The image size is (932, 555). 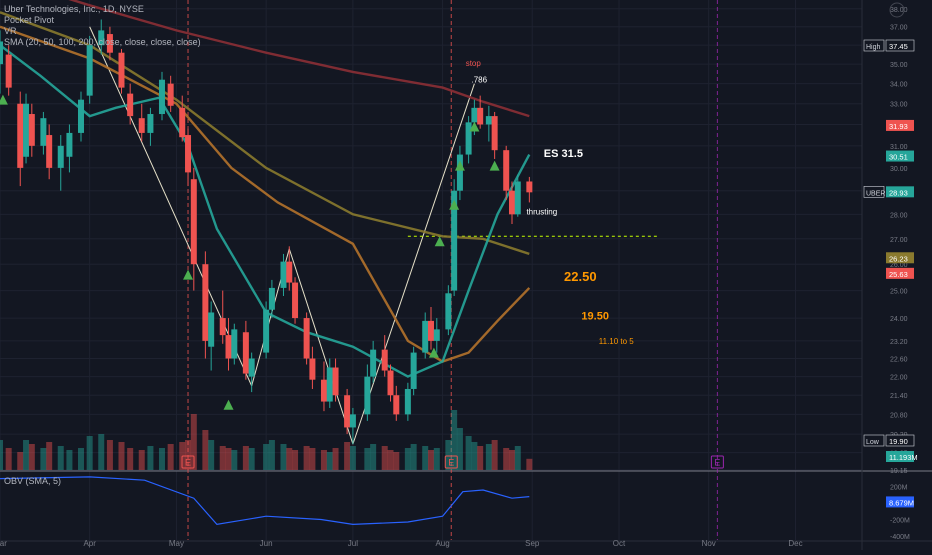 What do you see at coordinates (873, 442) in the screenshot?
I see `price-tag-label: Low` at bounding box center [873, 442].